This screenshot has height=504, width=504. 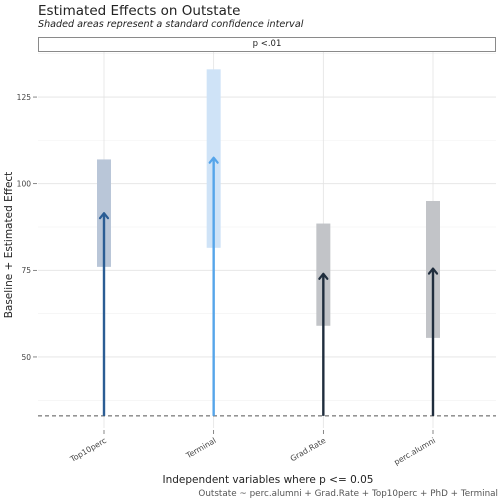 What do you see at coordinates (24, 183) in the screenshot?
I see `y-tick-label: 100` at bounding box center [24, 183].